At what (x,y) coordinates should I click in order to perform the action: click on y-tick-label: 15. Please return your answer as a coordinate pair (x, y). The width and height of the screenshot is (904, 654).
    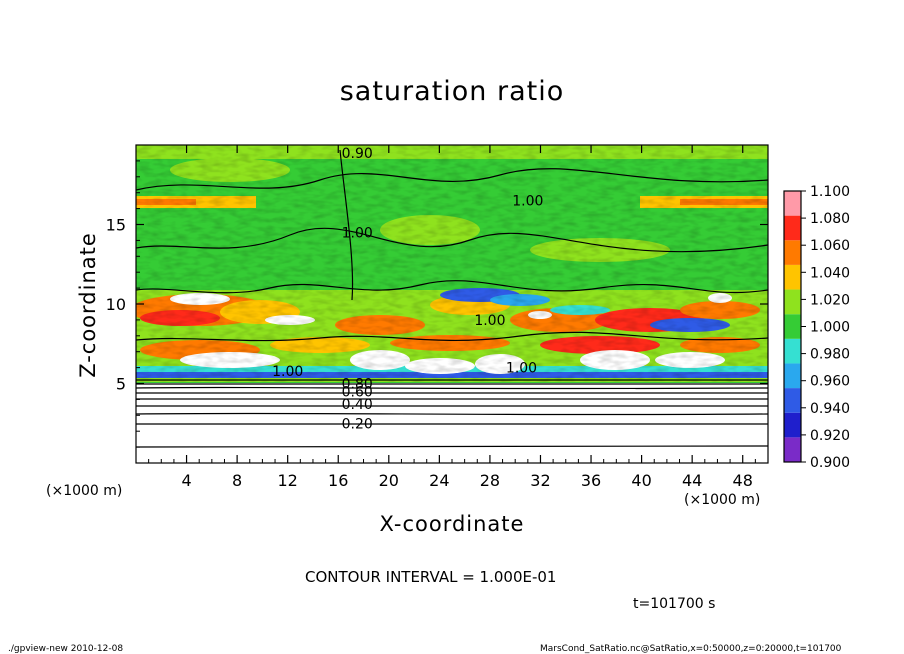
    Looking at the image, I should click on (116, 225).